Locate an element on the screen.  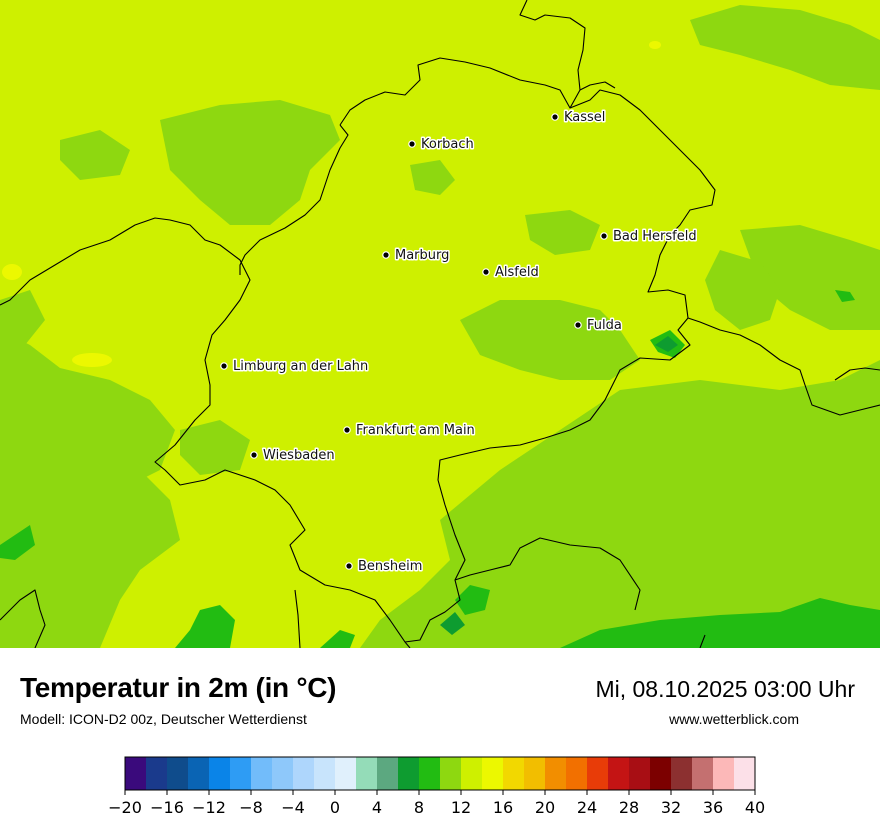
city-alsfeld: Alsfeld is located at coordinates (511, 273).